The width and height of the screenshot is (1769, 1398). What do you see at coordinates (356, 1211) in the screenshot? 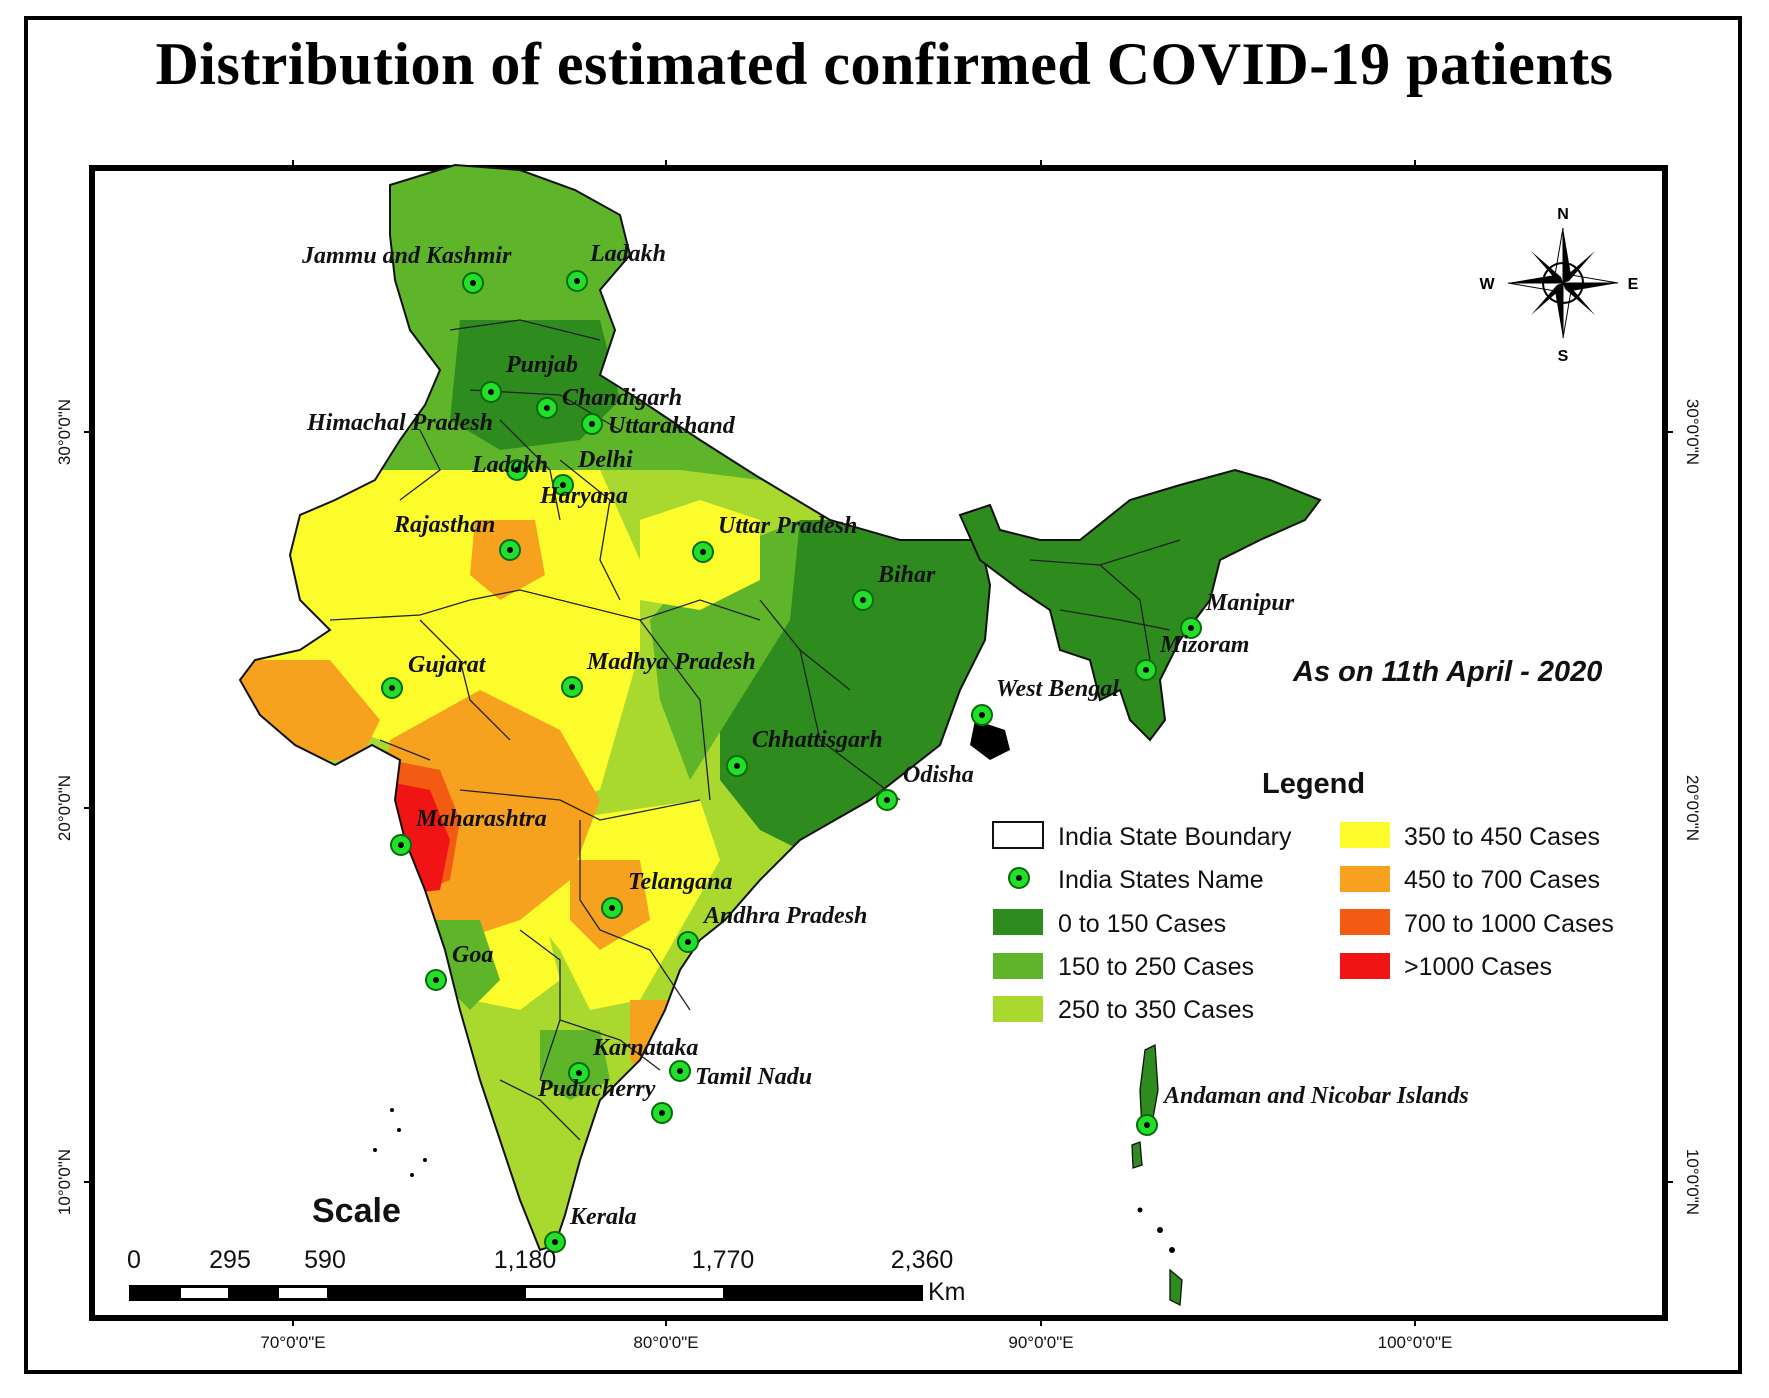
I see `scale-title: Scale` at bounding box center [356, 1211].